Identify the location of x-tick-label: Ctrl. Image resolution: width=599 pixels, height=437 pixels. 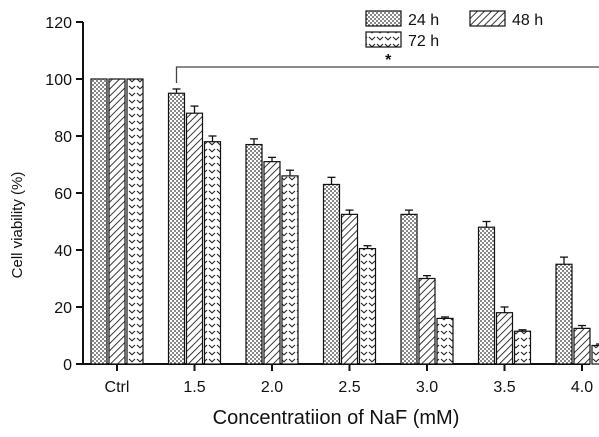
(117, 387).